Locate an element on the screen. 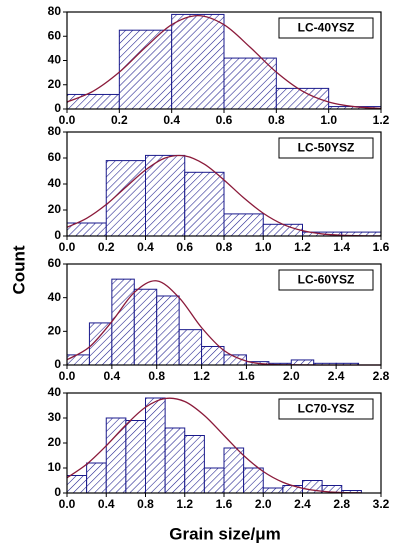 This screenshot has width=401, height=550. panel-label: LC-60YSZ is located at coordinates (326, 280).